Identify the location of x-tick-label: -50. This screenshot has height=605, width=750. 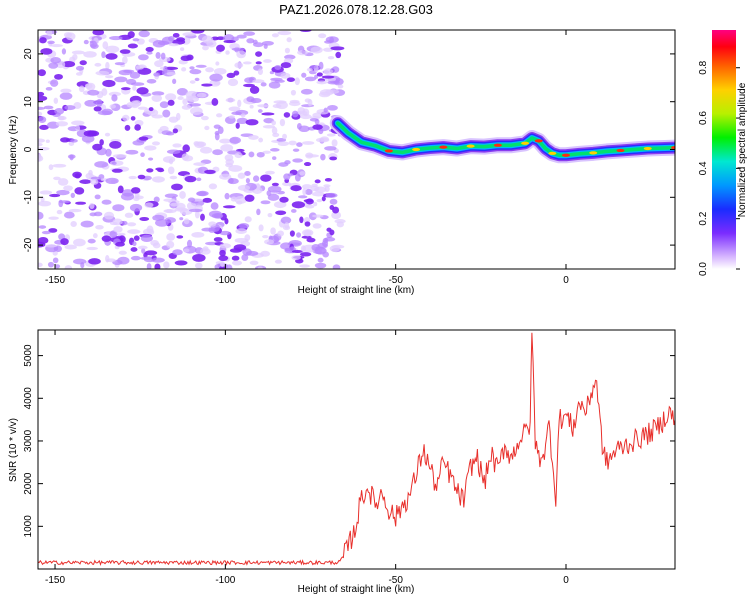
(395, 580).